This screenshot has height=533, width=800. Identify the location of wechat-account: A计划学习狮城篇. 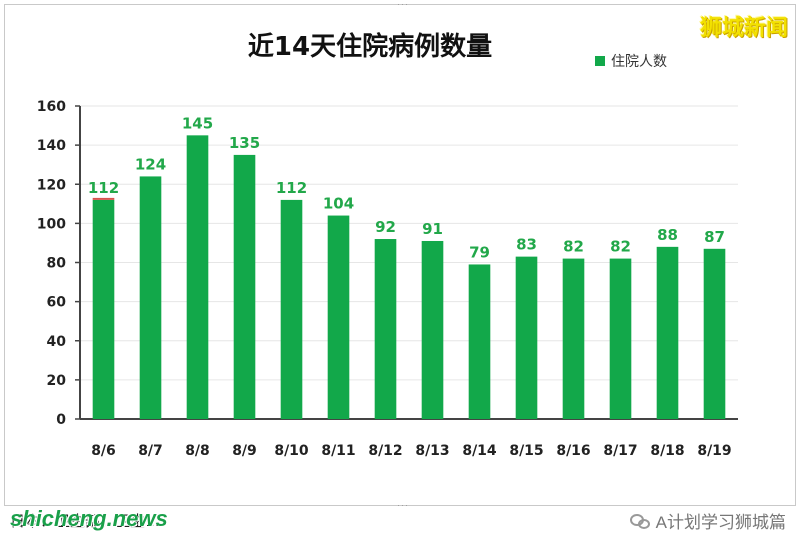
(707, 520).